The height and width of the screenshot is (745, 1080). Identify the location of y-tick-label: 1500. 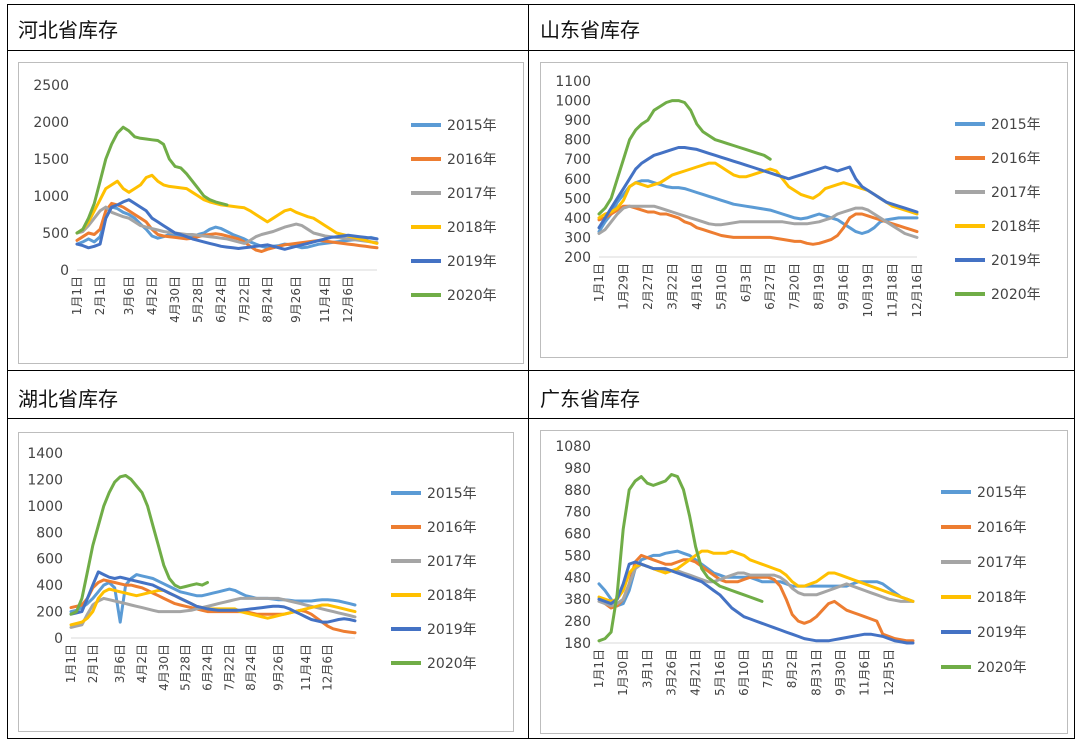
(51, 160).